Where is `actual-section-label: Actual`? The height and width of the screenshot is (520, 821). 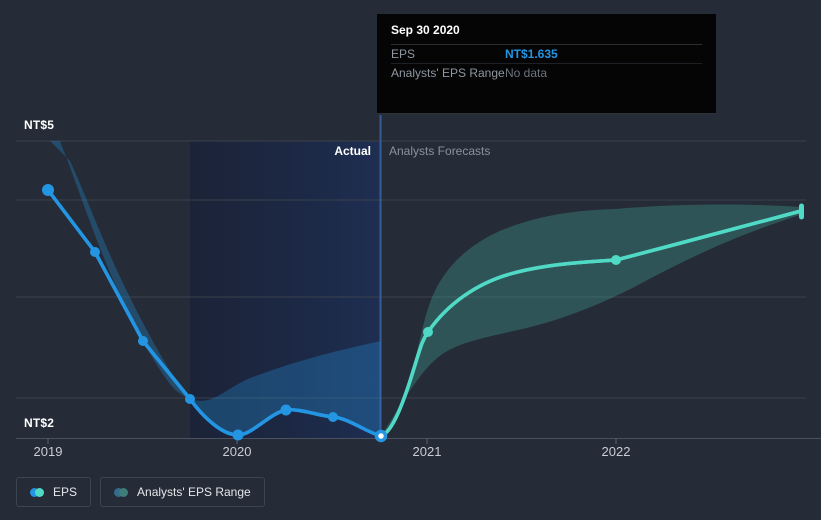 actual-section-label: Actual is located at coordinates (352, 151).